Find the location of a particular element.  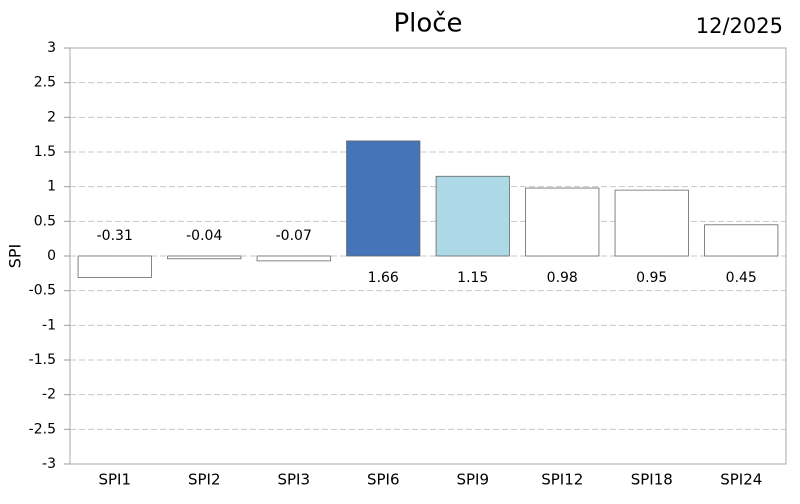

y-tick-label: 2.5 is located at coordinates (45, 83).